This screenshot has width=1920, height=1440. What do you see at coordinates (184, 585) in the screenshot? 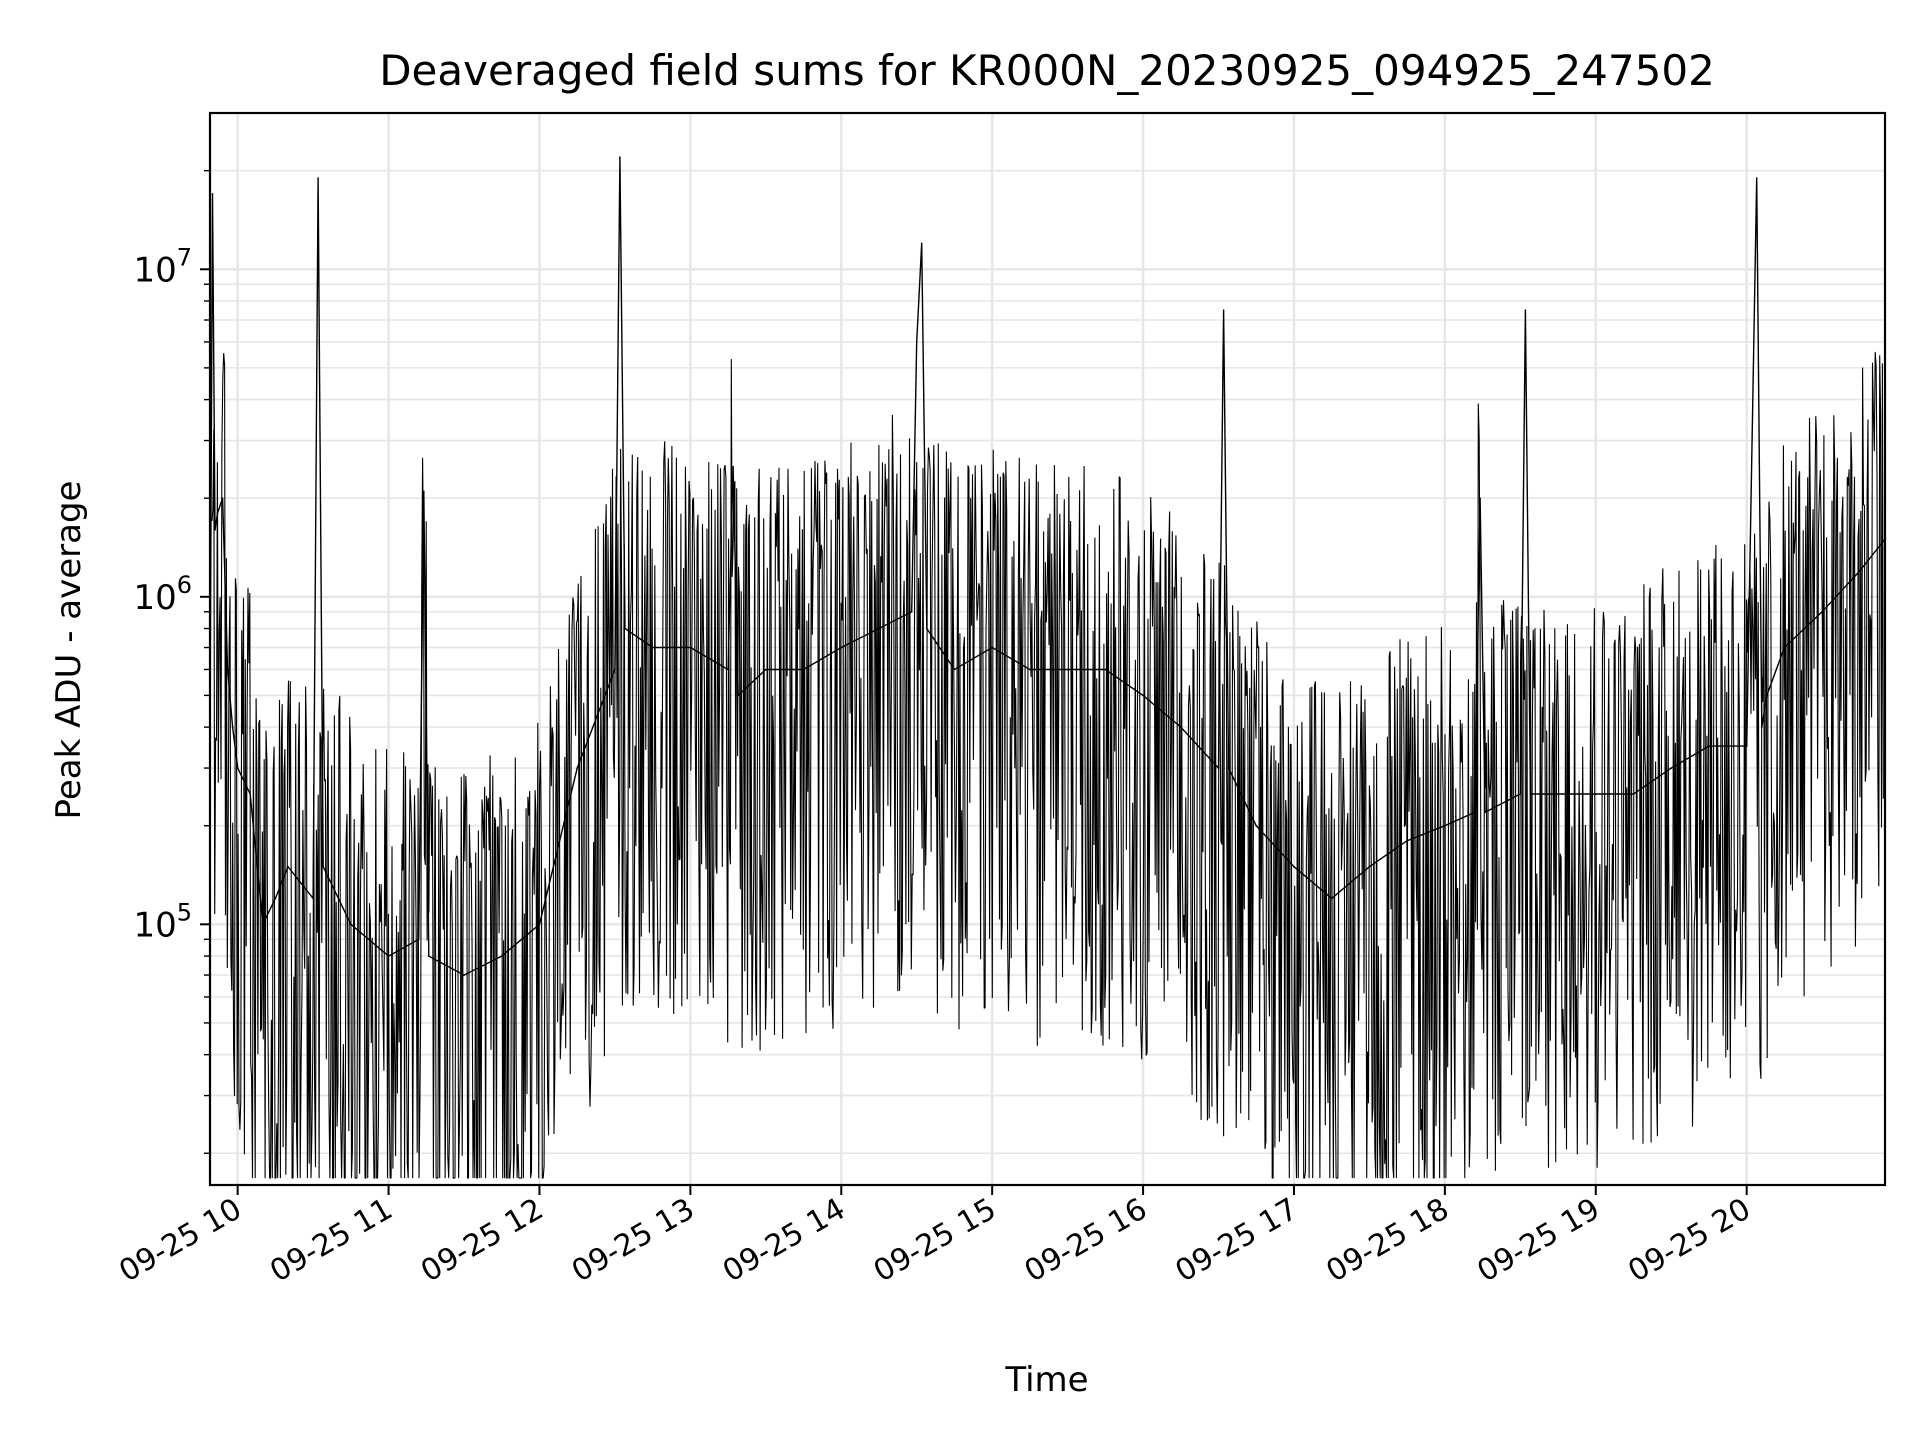
I see `y-tick-exponent: 6` at bounding box center [184, 585].